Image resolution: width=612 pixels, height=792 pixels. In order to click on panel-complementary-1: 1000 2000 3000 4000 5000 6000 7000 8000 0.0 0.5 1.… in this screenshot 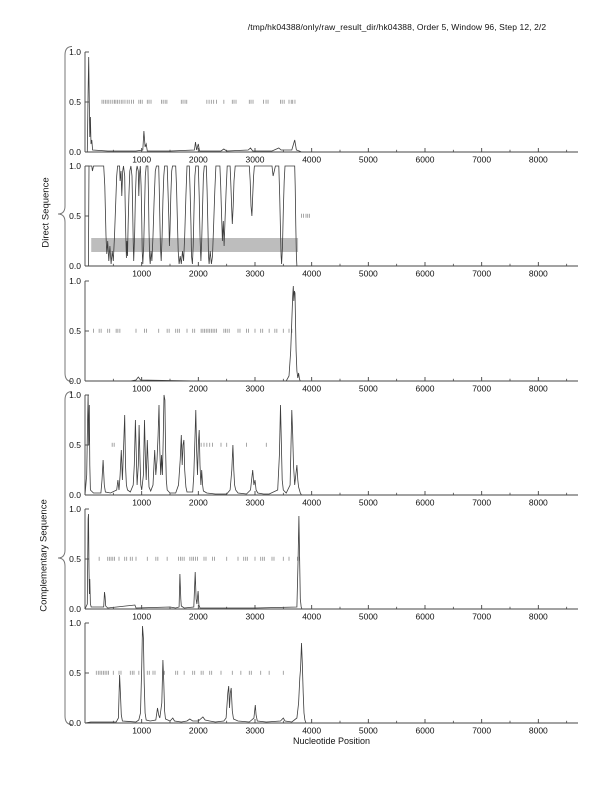, I will do `click(320, 450)`.